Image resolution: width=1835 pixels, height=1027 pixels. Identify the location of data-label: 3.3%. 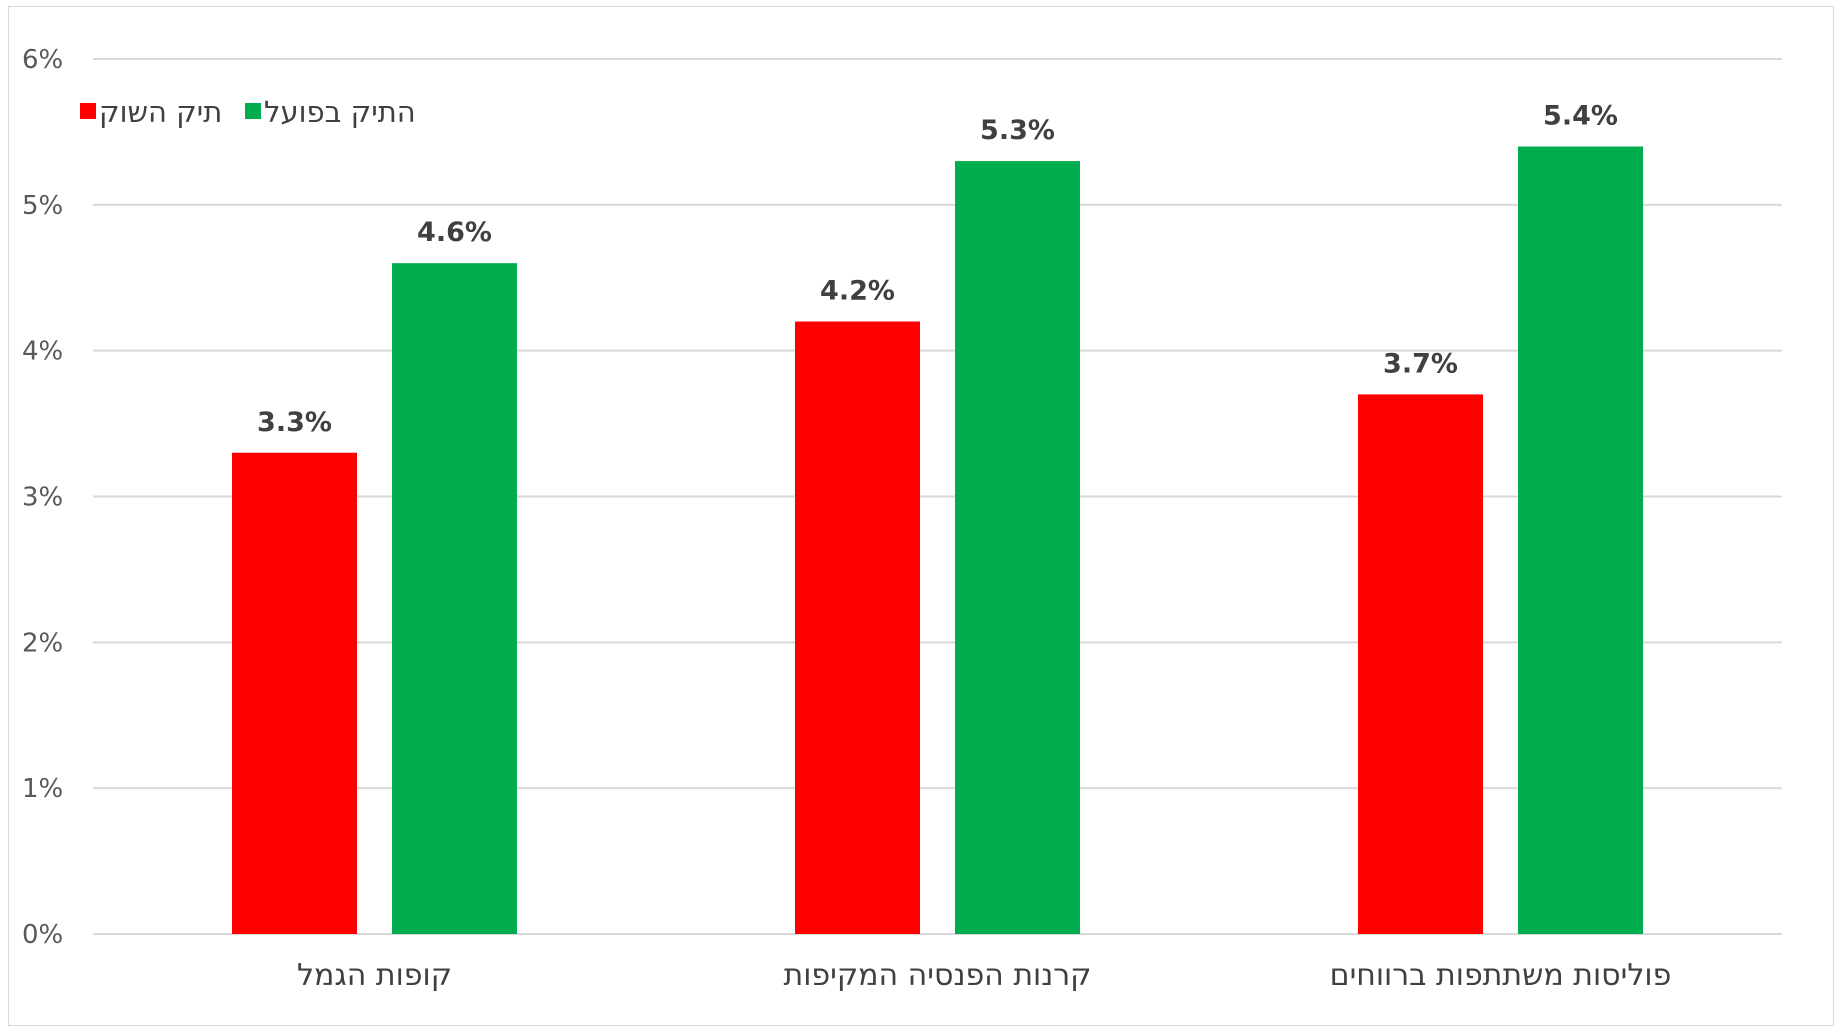
(294, 422).